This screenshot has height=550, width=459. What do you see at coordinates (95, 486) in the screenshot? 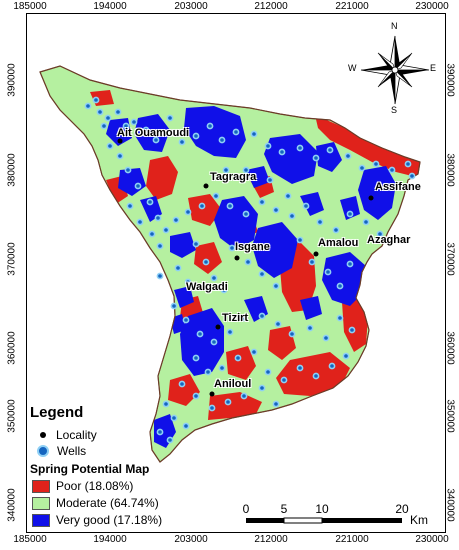
I see `legend-class-label: Poor (18.08%)` at bounding box center [95, 486].